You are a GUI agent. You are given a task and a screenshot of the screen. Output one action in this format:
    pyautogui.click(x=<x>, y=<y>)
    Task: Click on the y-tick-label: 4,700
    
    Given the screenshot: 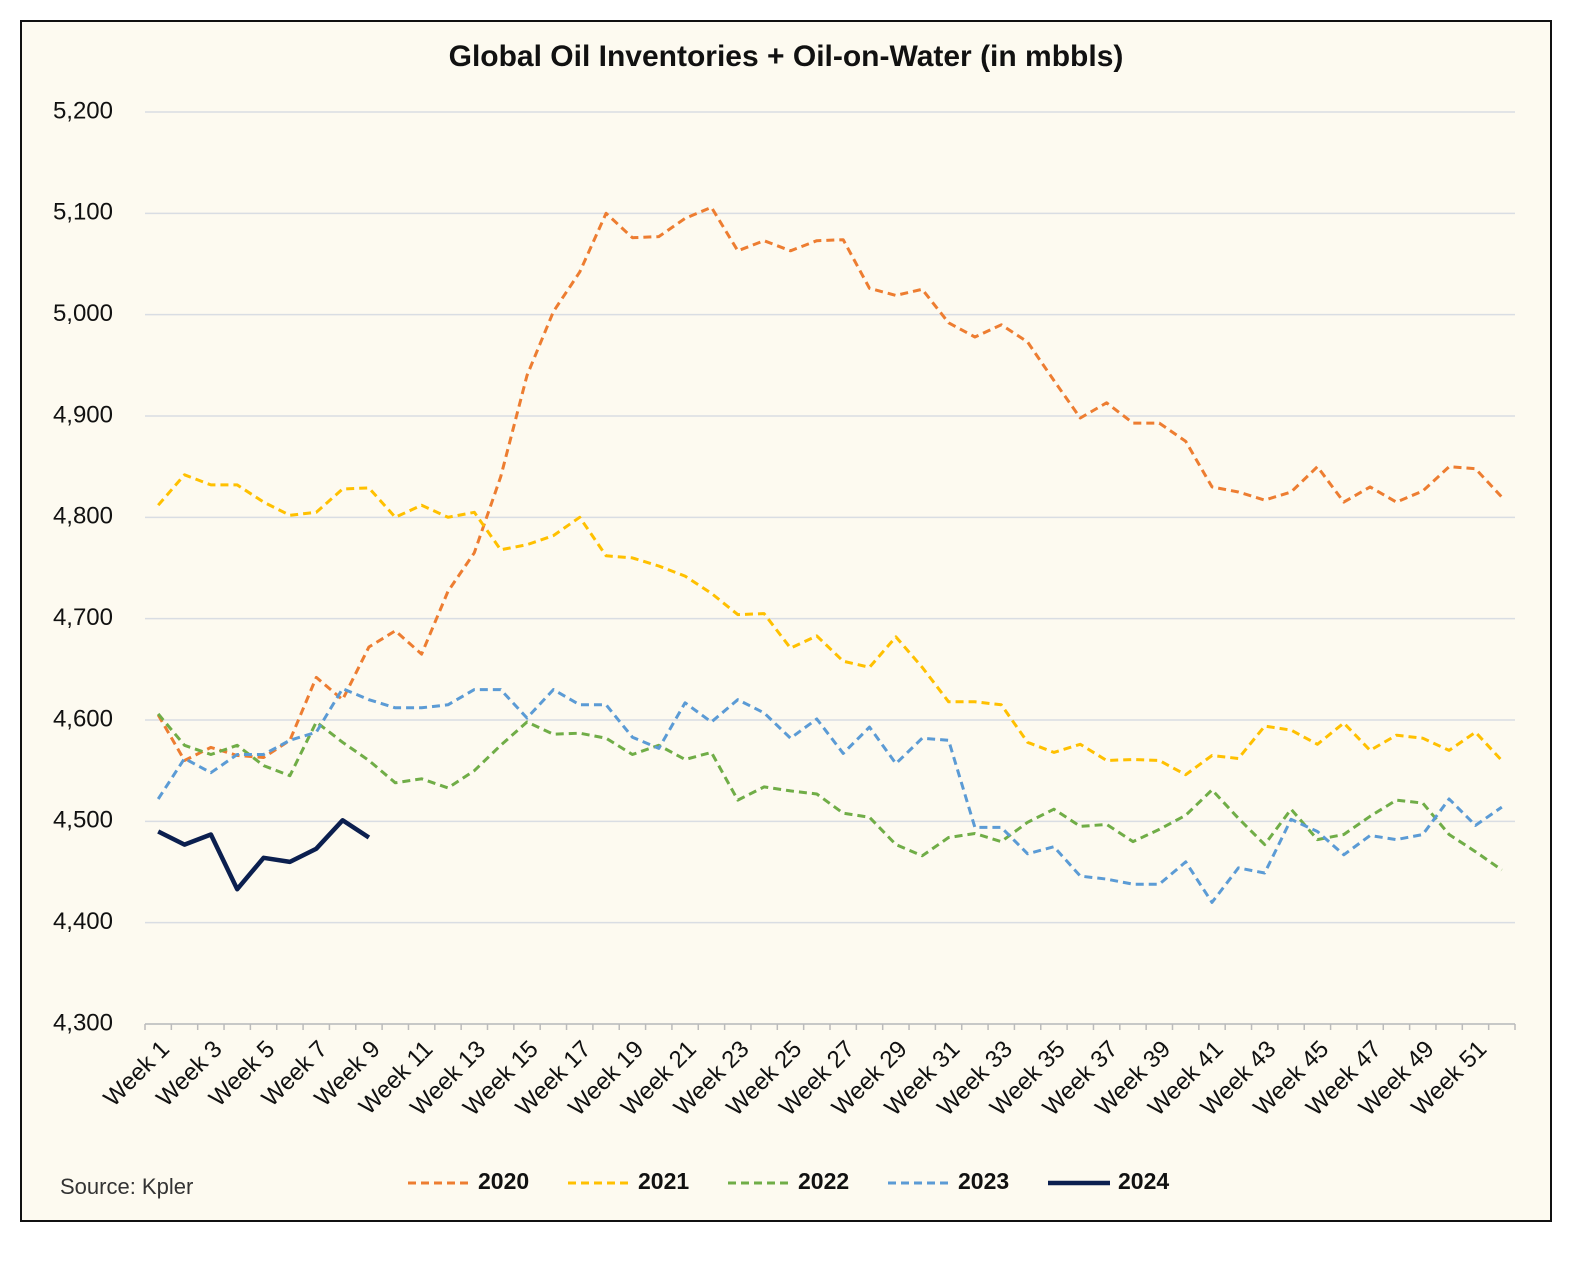 What is the action you would take?
    pyautogui.click(x=83, y=617)
    